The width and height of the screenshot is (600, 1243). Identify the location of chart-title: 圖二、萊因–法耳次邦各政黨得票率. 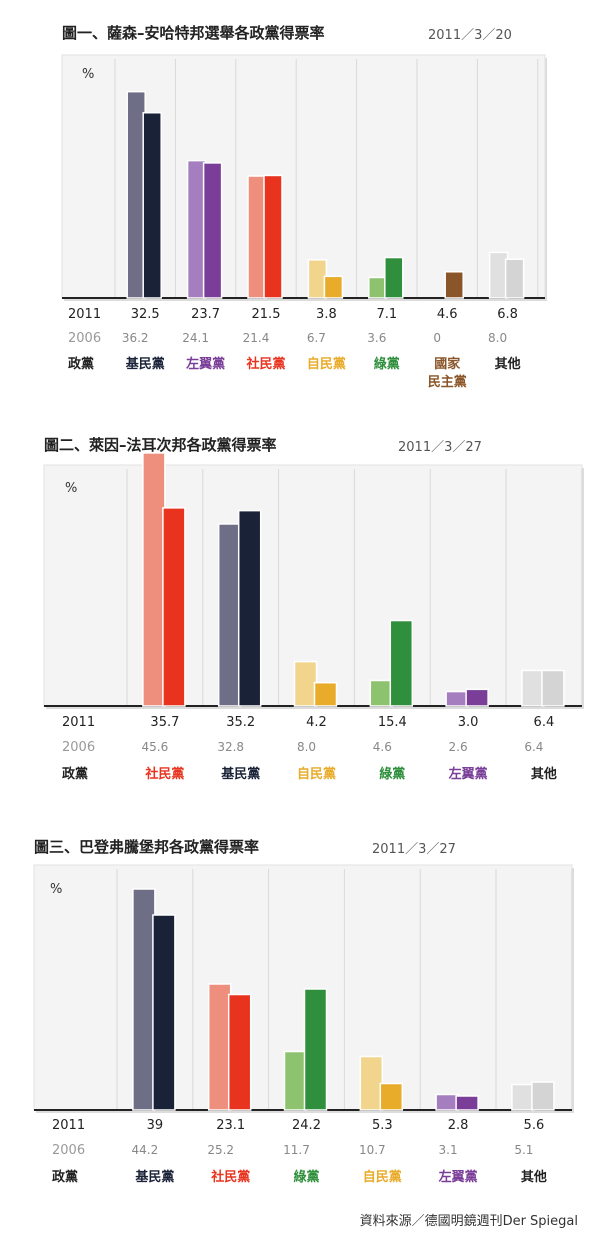
(160, 445).